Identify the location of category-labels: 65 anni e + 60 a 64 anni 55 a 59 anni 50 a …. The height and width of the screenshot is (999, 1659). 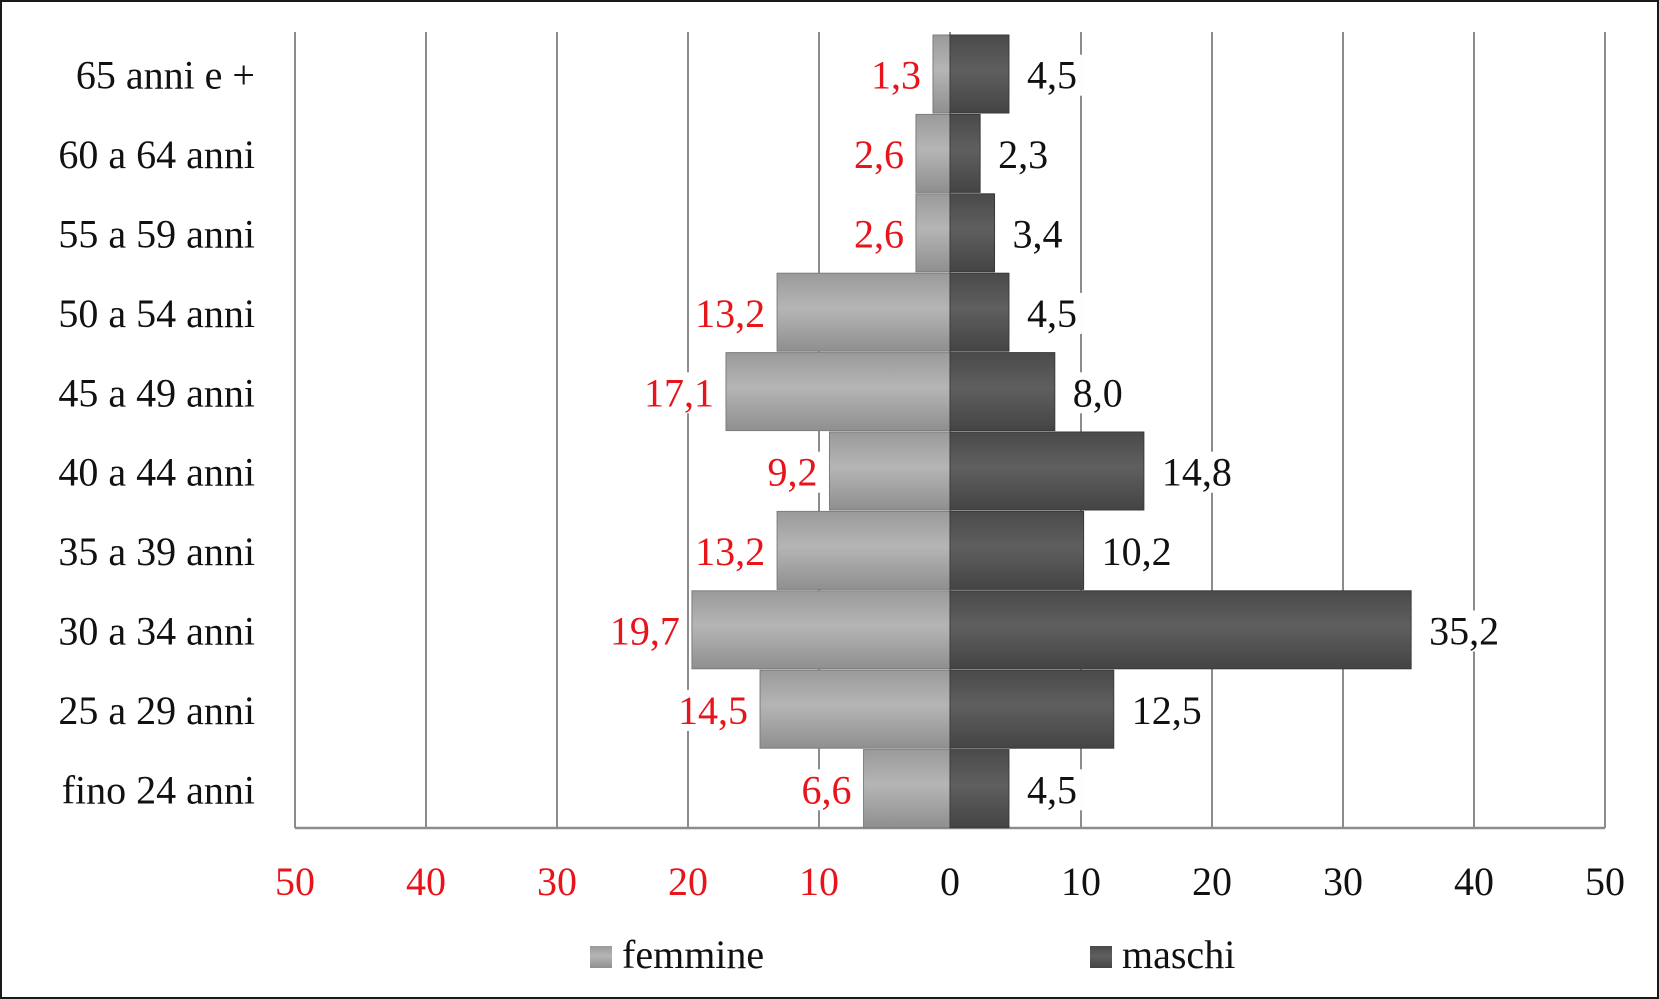
(156, 433).